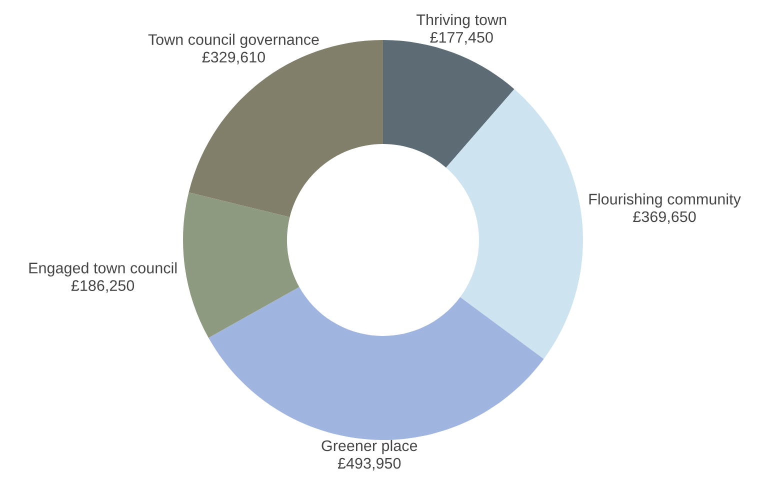 Image resolution: width=761 pixels, height=485 pixels. What do you see at coordinates (233, 41) in the screenshot?
I see `slice-label: Town council governance` at bounding box center [233, 41].